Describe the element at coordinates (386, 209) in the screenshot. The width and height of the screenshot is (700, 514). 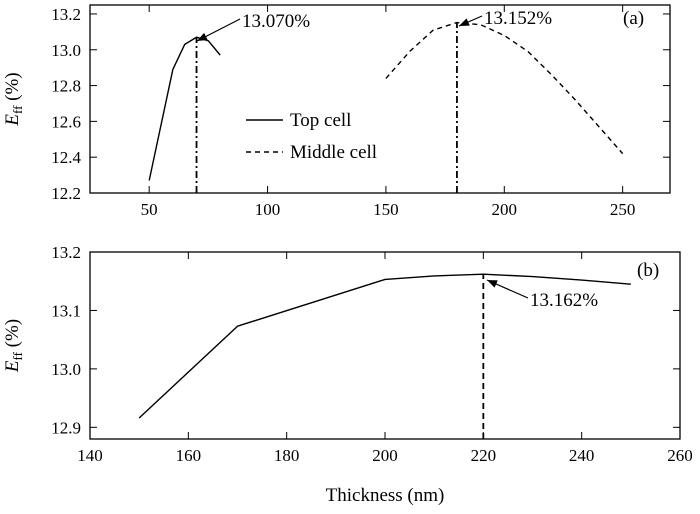
I see `x-tick-label: 150` at that location.